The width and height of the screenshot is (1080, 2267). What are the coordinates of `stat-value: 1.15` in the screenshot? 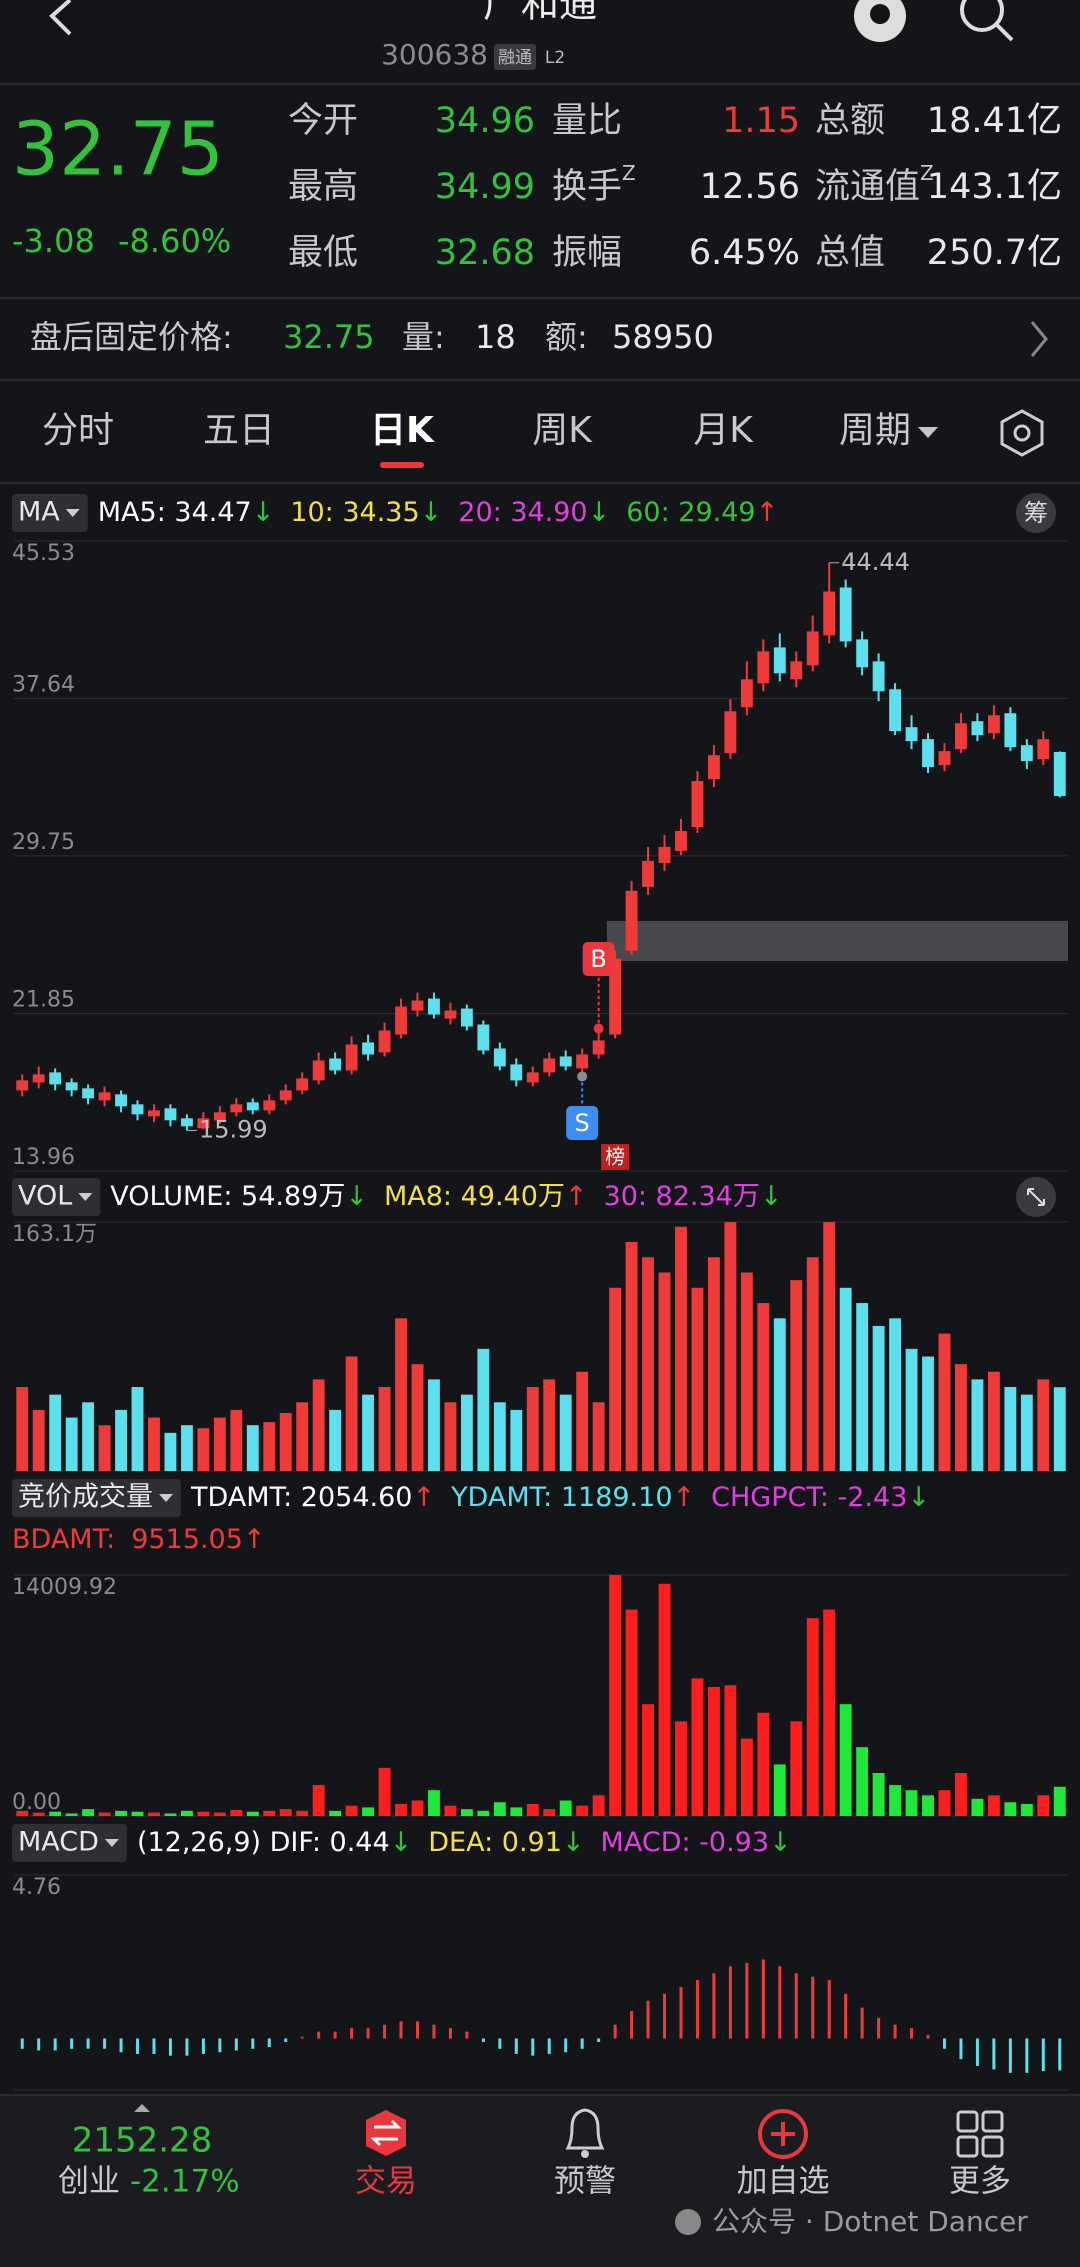 It's located at (761, 121).